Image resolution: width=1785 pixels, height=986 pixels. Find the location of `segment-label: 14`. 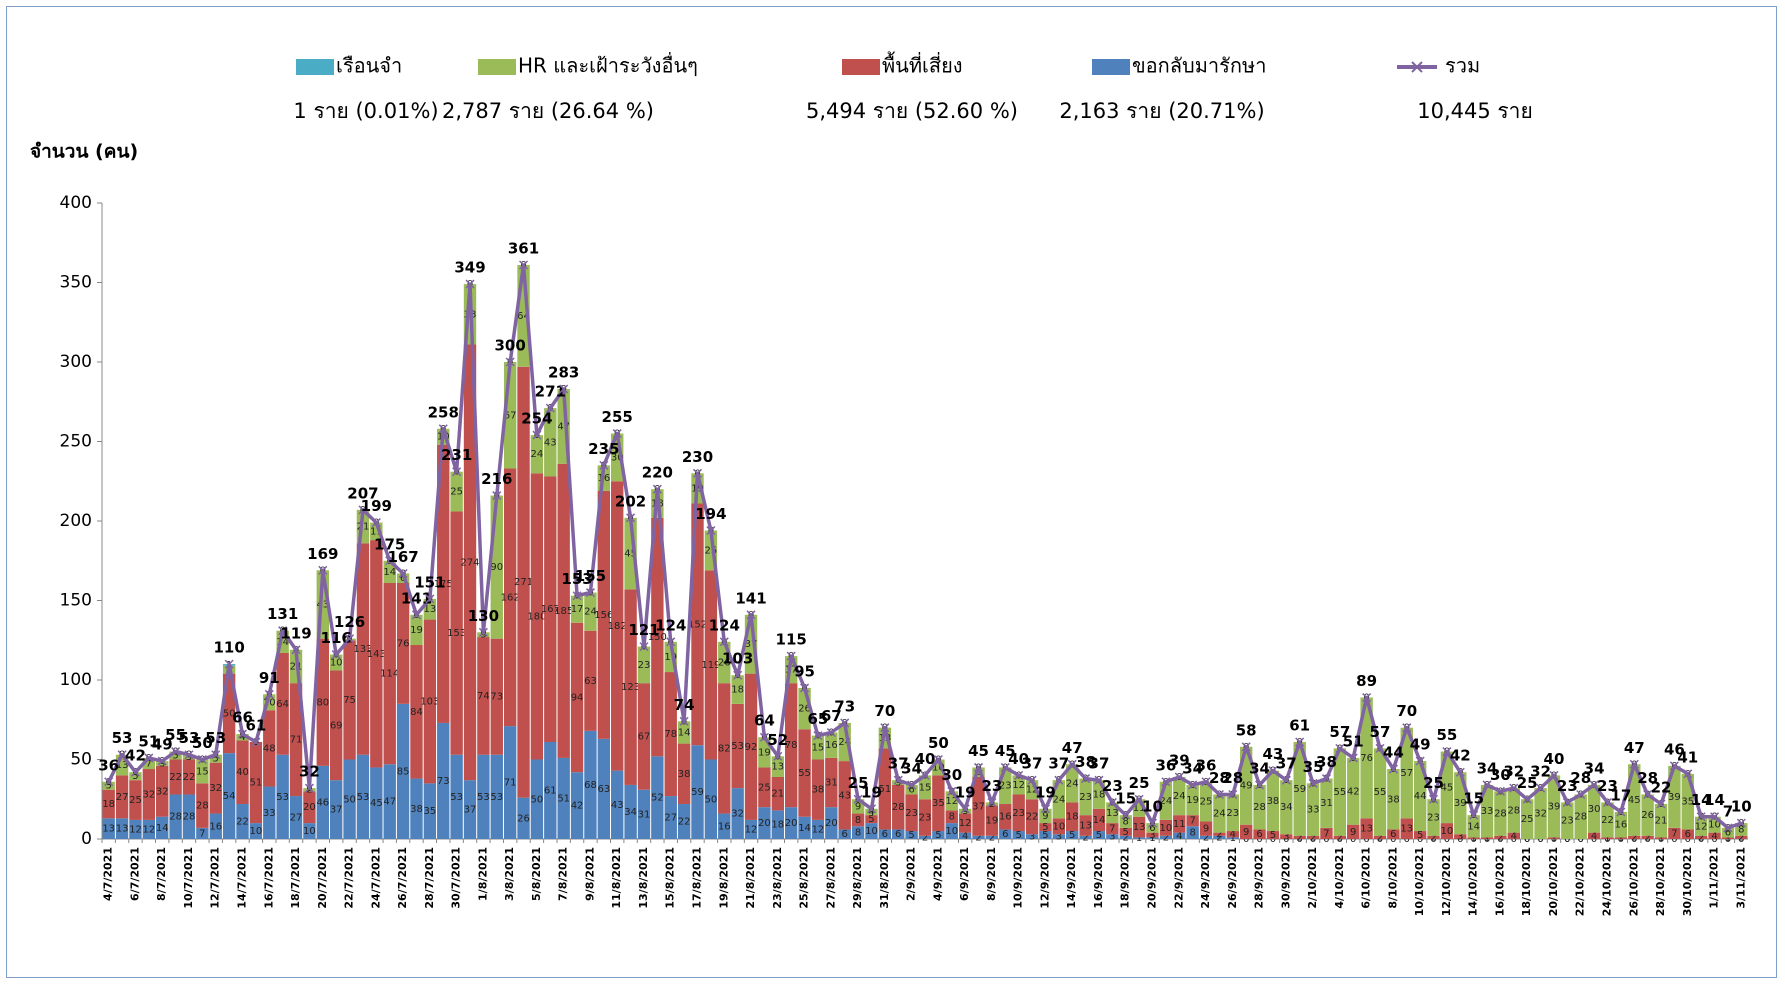

segment-label: 14 is located at coordinates (804, 828).